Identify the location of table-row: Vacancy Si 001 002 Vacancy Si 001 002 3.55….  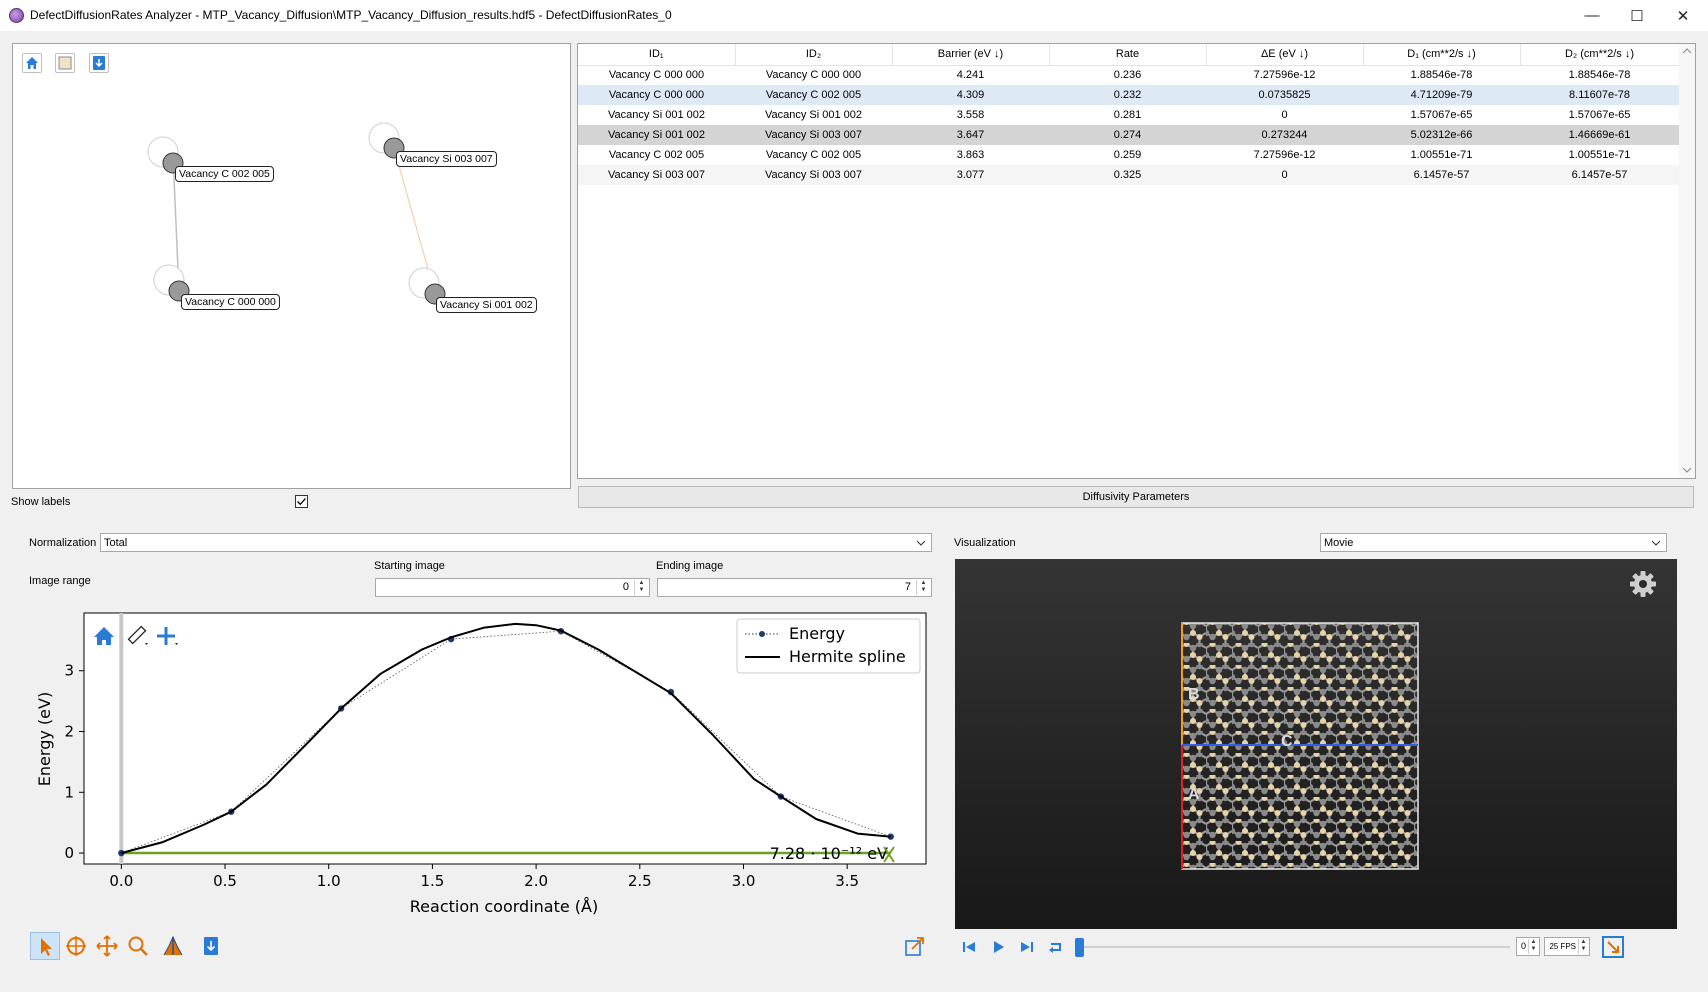
(1128, 115).